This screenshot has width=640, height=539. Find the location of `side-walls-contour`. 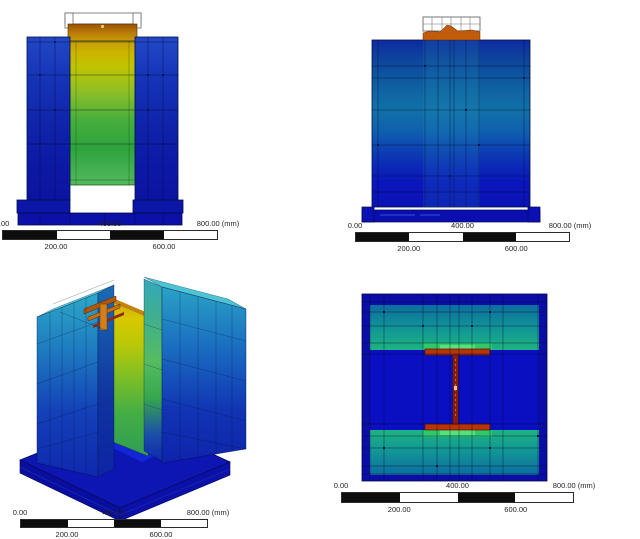

side-walls-contour is located at coordinates (100, 125).